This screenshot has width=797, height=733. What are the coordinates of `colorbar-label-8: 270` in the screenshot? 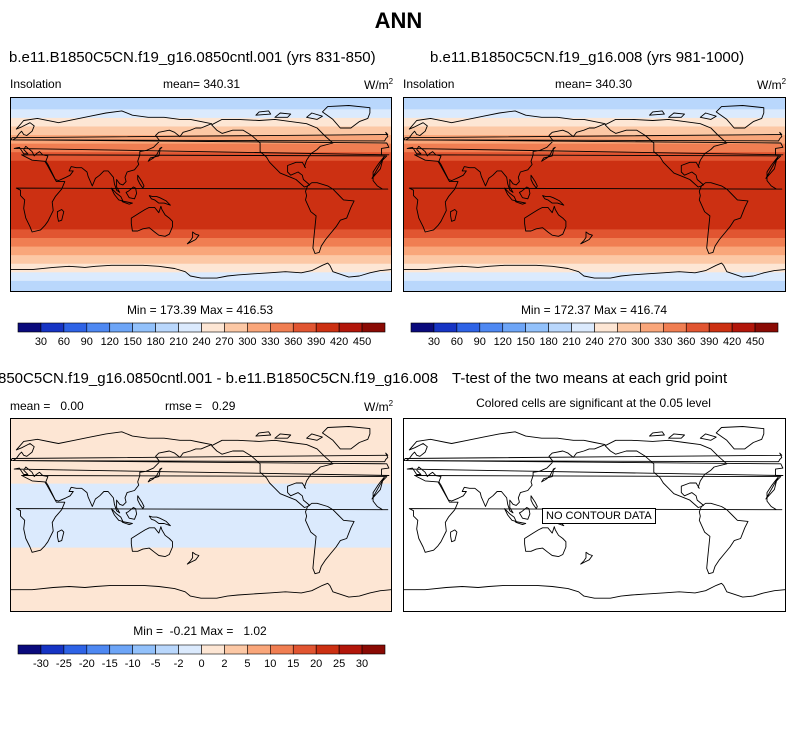 It's located at (617, 342).